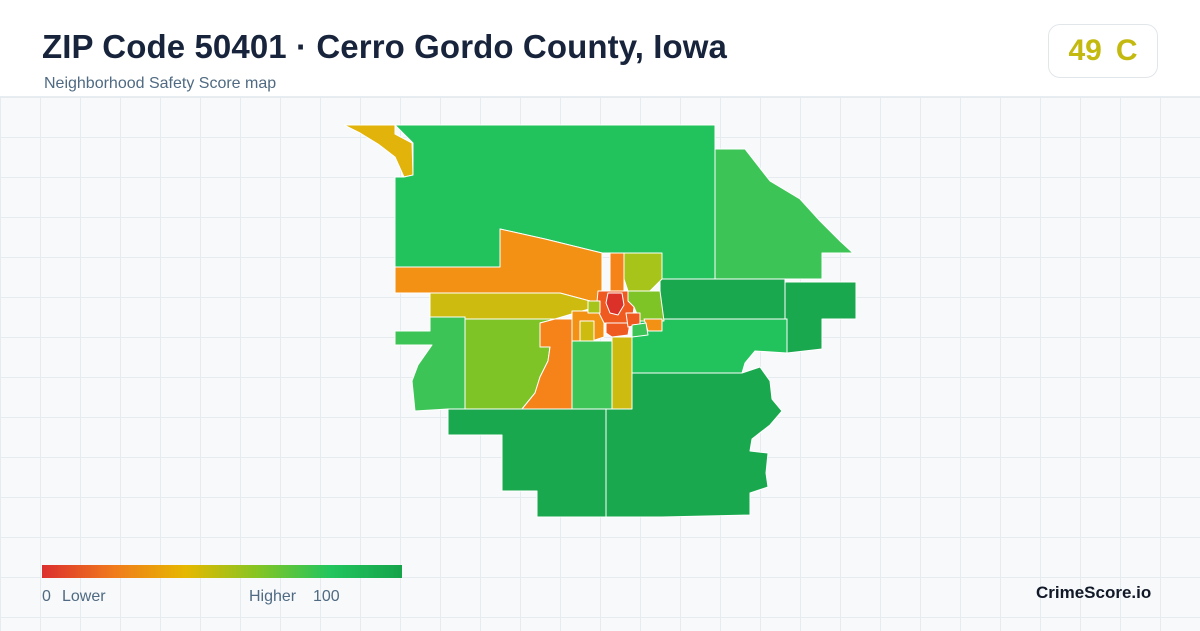 Image resolution: width=1200 pixels, height=631 pixels. What do you see at coordinates (222, 571) in the screenshot?
I see `legend-gradient-bar` at bounding box center [222, 571].